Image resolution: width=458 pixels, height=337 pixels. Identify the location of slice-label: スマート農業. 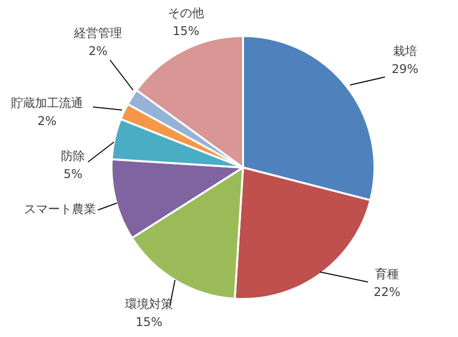
(60, 209).